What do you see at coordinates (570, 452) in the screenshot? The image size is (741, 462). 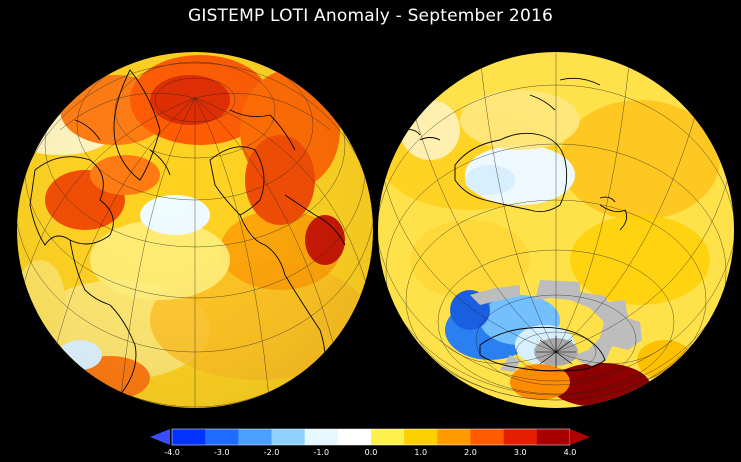 I see `colorbar-tick-label: 4.0` at bounding box center [570, 452].